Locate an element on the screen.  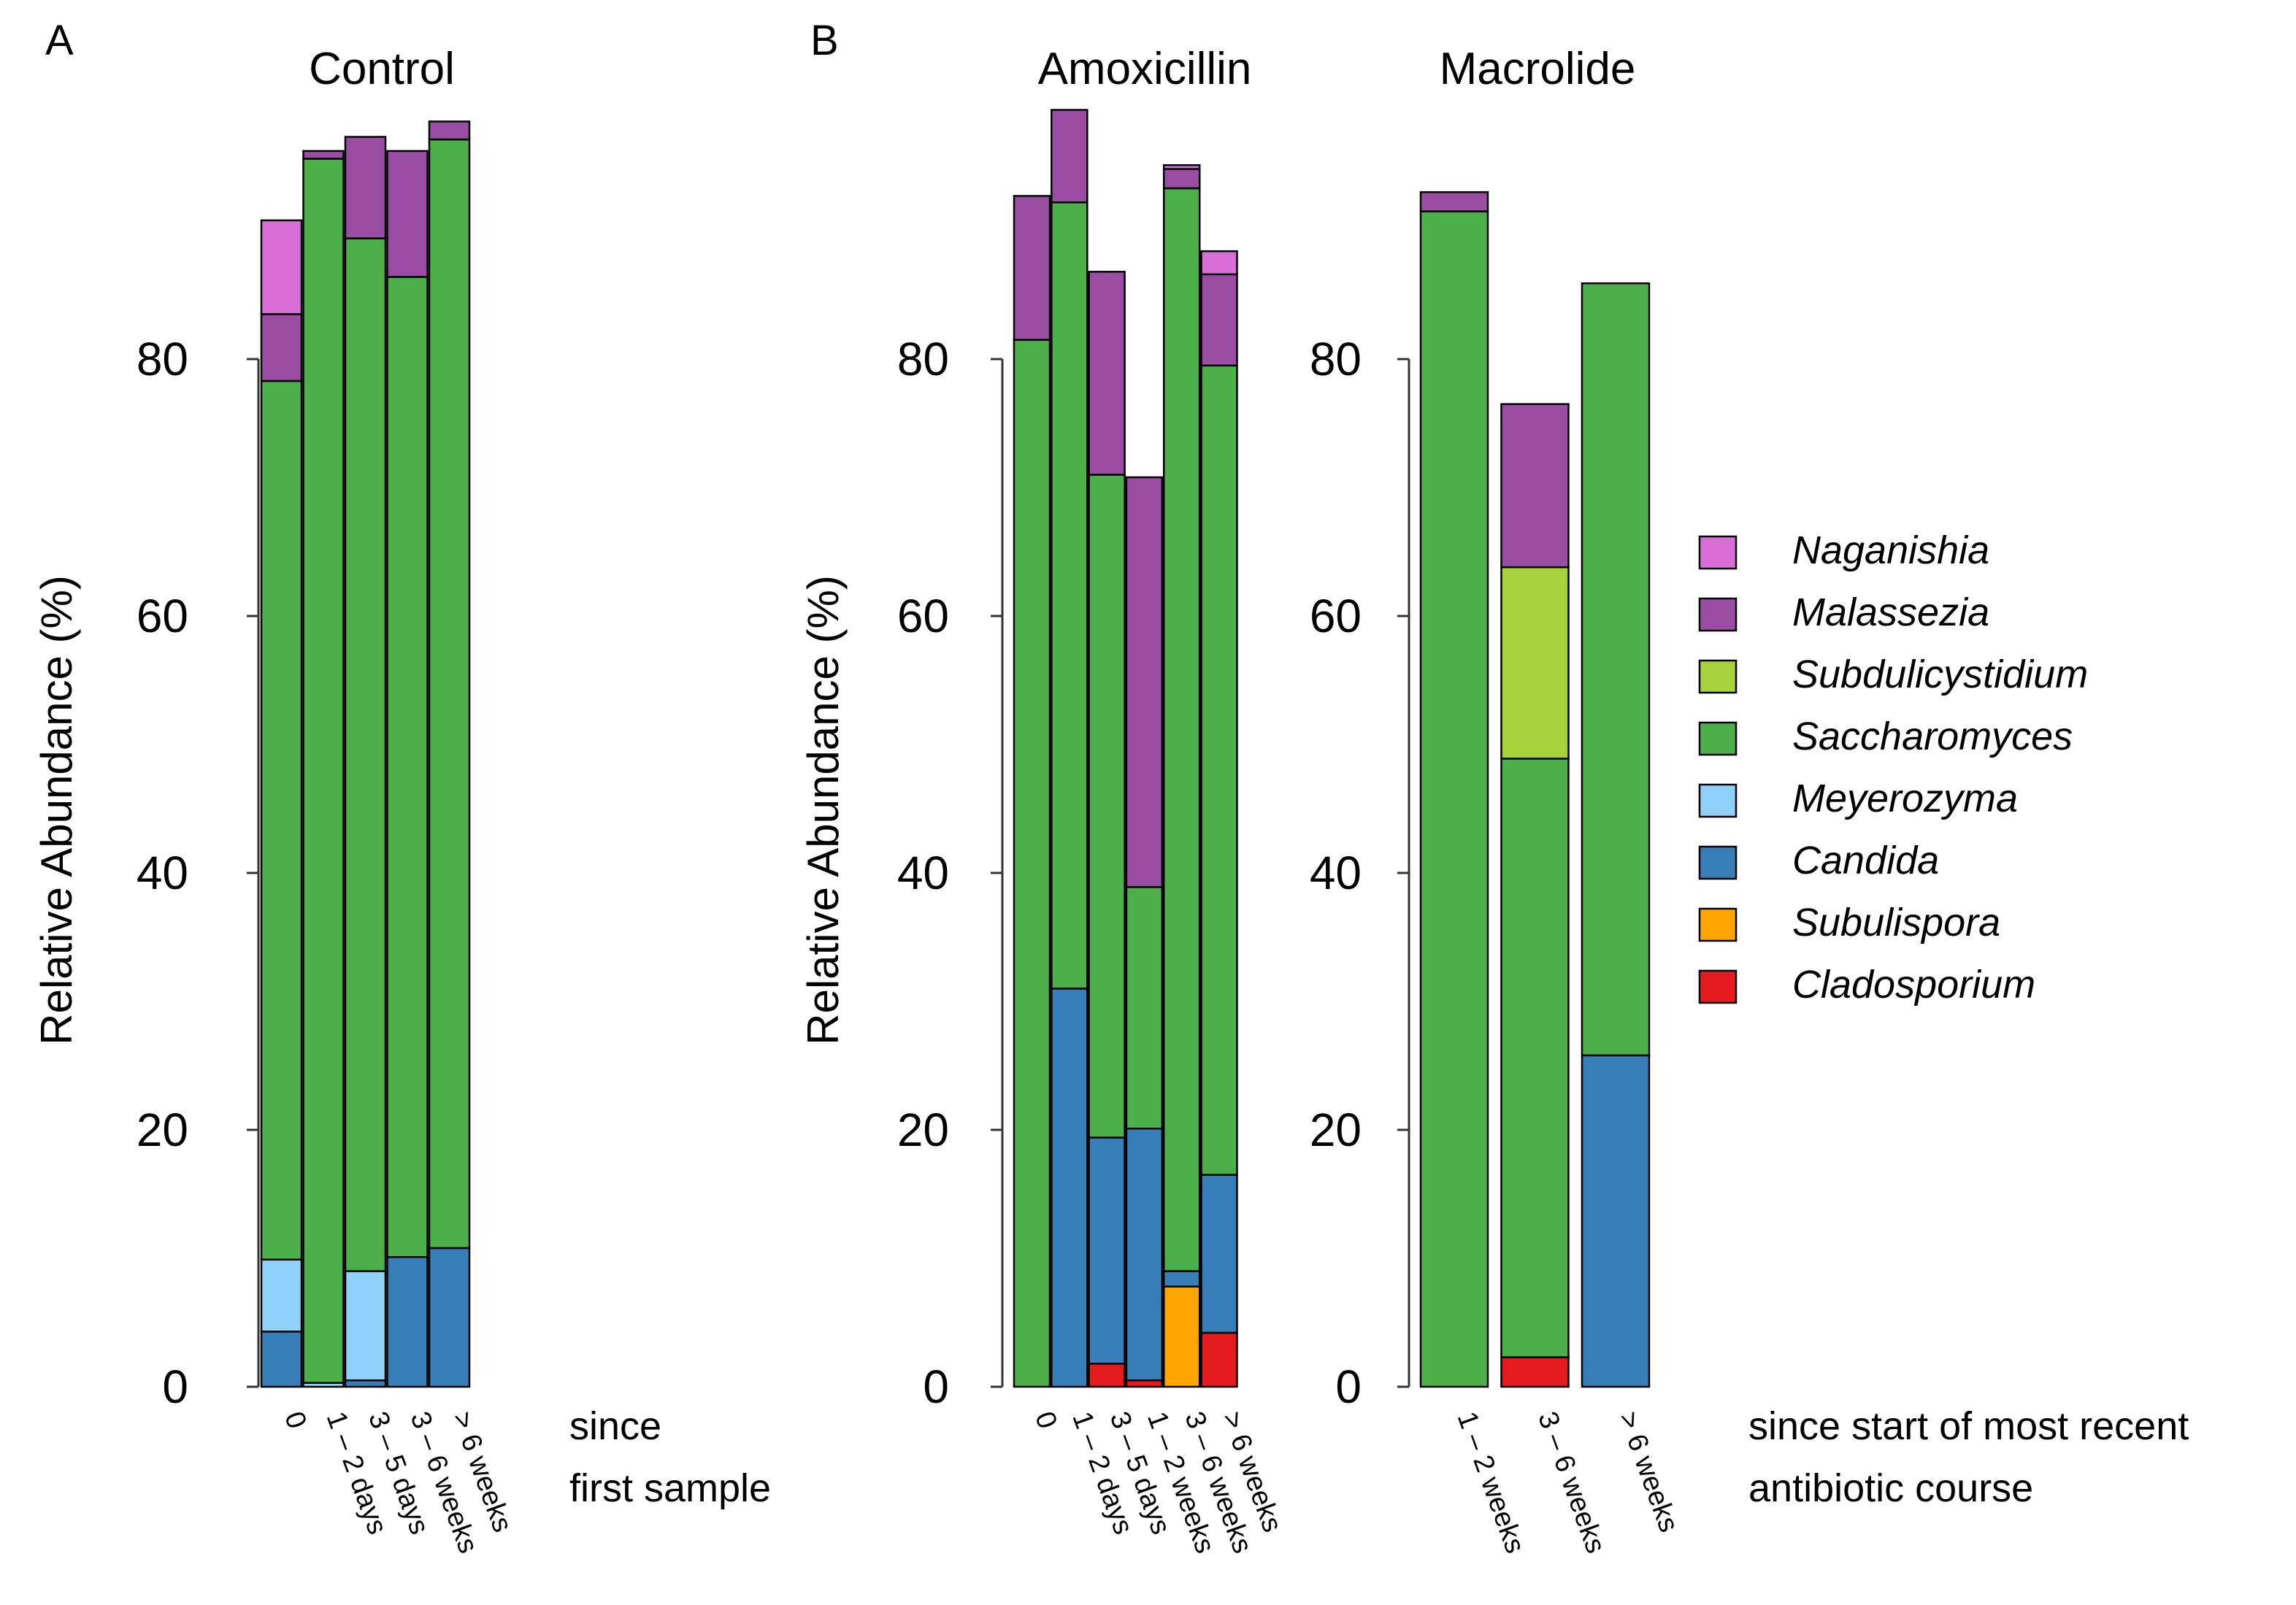
legend-swatch-naganishia is located at coordinates (1718, 552).